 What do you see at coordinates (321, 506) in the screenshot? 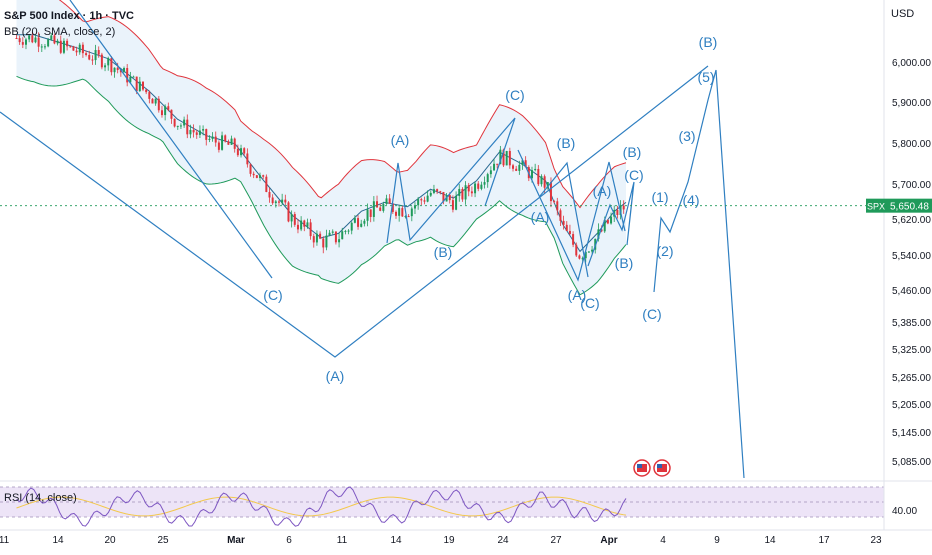
I see `rsi-ma-line` at bounding box center [321, 506].